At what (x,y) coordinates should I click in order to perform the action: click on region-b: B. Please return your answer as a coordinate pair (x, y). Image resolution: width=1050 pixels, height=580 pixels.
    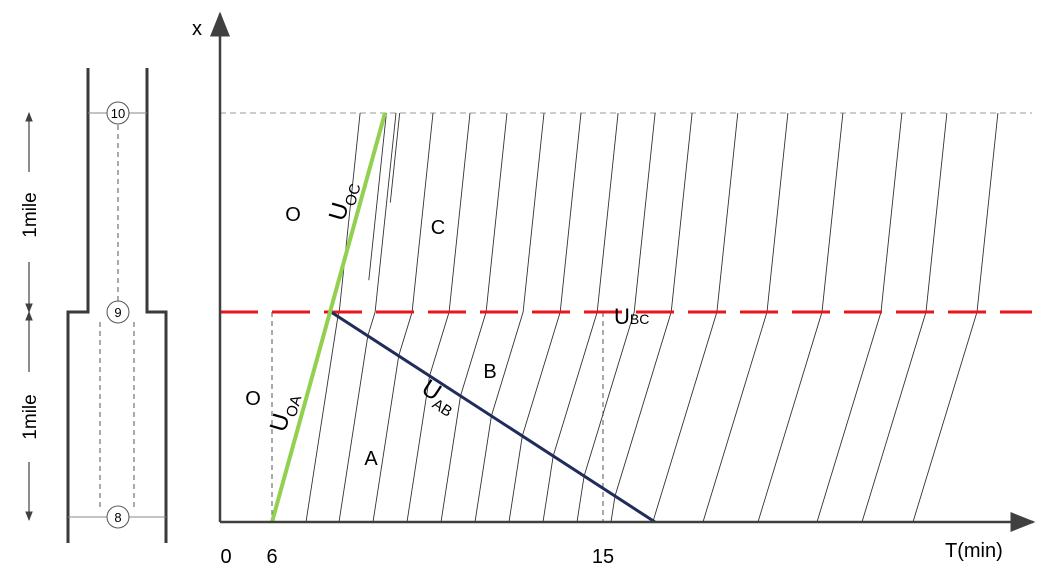
    Looking at the image, I should click on (489, 372).